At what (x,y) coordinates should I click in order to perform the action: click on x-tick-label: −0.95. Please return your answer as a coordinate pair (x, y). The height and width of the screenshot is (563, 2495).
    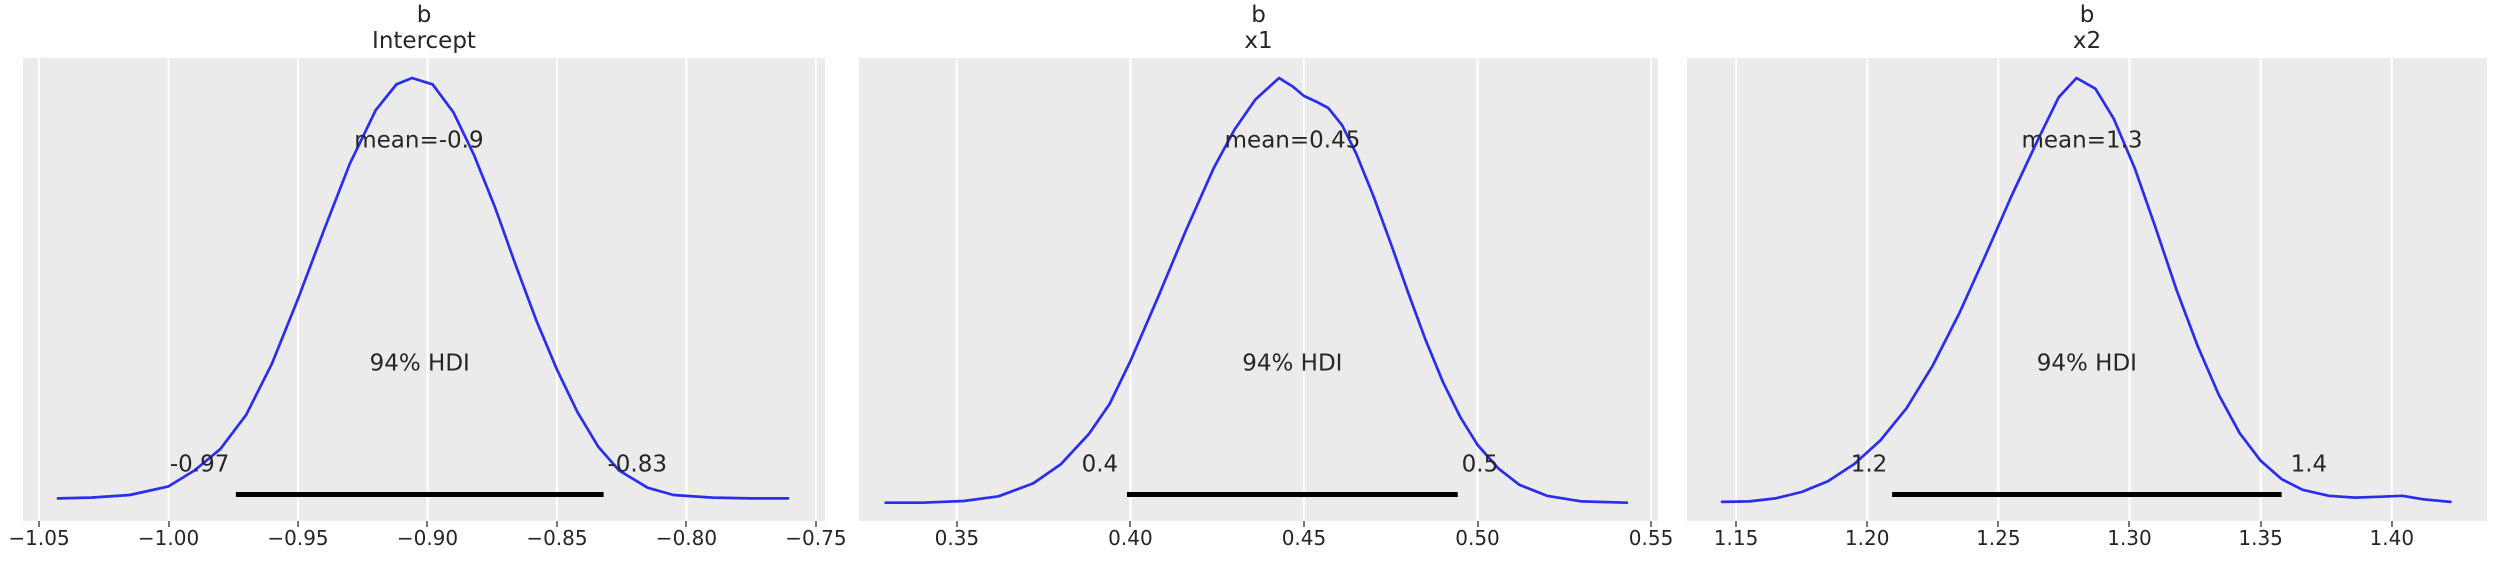
    Looking at the image, I should click on (298, 538).